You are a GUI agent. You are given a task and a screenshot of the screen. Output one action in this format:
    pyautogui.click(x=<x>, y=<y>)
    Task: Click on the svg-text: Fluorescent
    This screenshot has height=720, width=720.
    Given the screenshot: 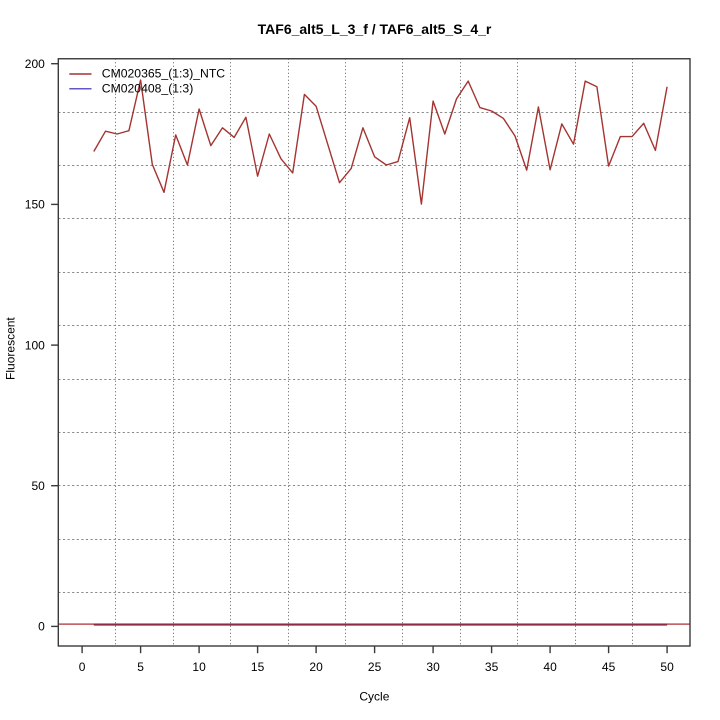 What is the action you would take?
    pyautogui.click(x=11, y=348)
    